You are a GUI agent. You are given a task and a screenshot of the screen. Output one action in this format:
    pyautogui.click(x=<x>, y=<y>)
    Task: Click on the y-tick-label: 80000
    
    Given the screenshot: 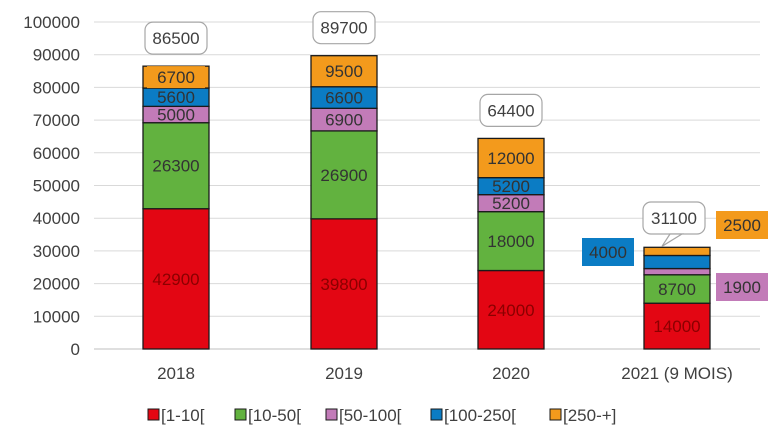 What is the action you would take?
    pyautogui.click(x=56, y=87)
    